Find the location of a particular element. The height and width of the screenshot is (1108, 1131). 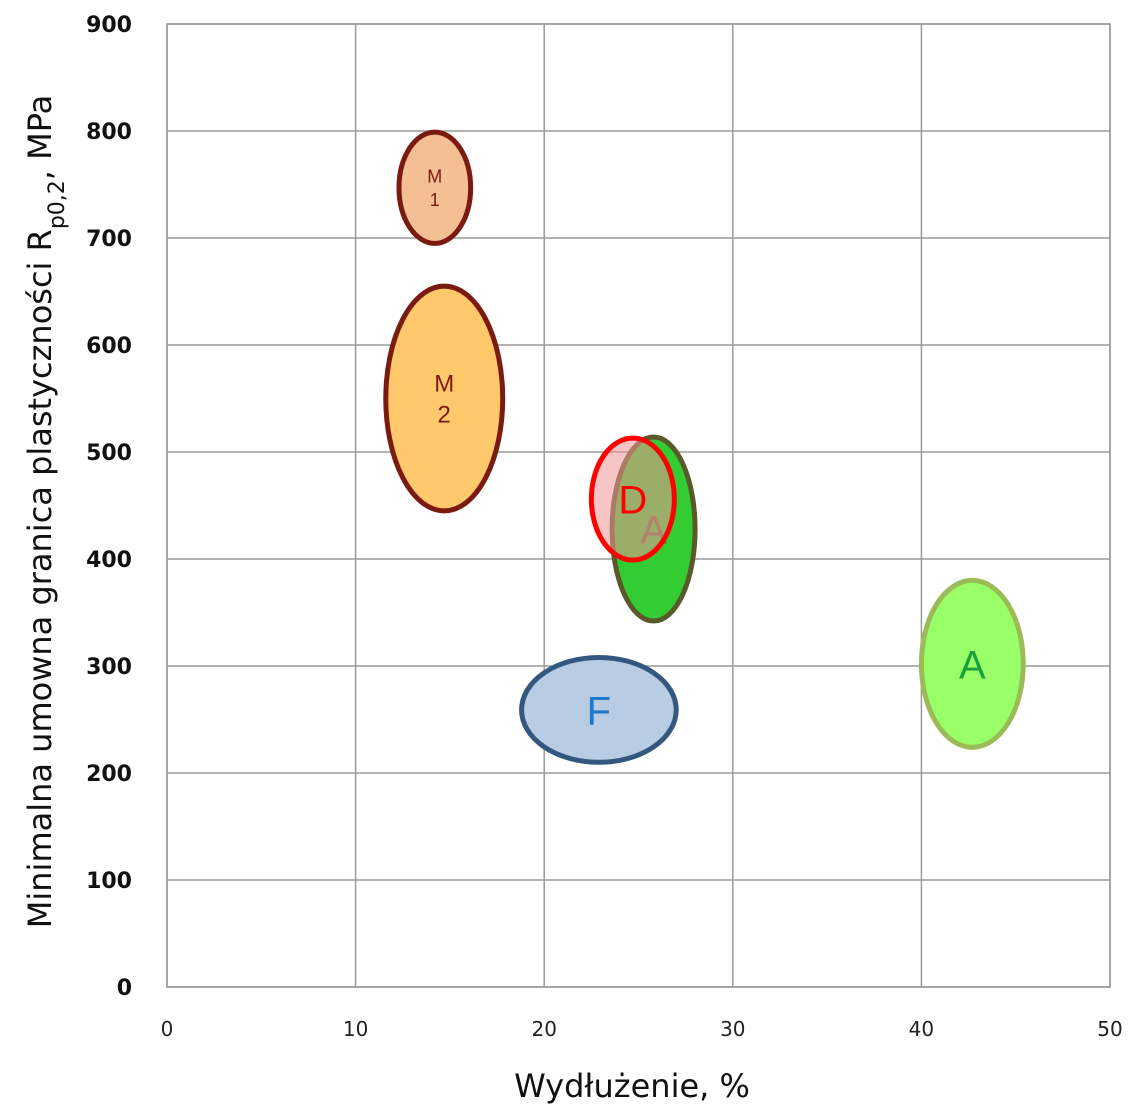

y-tick-label: 100 is located at coordinates (109, 881).